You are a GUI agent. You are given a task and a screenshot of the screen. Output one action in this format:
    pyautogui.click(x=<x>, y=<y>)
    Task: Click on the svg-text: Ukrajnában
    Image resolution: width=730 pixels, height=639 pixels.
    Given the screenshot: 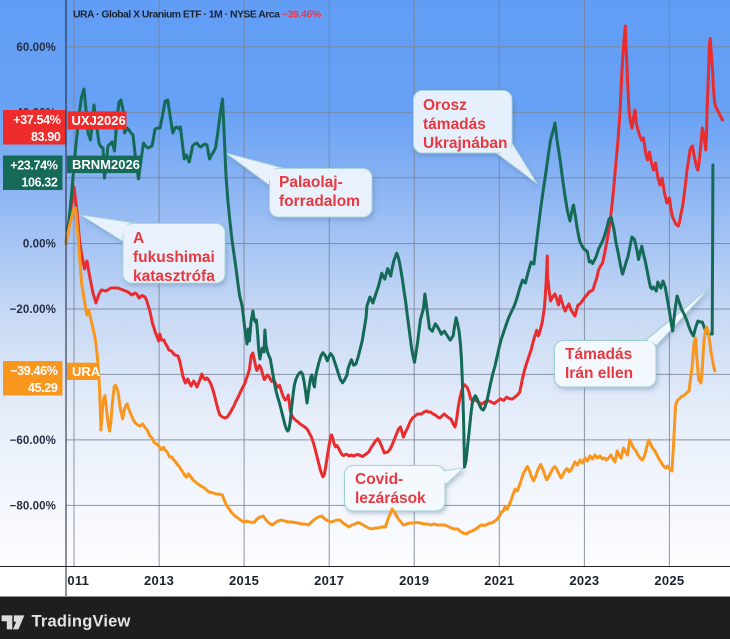 What is the action you would take?
    pyautogui.click(x=465, y=143)
    